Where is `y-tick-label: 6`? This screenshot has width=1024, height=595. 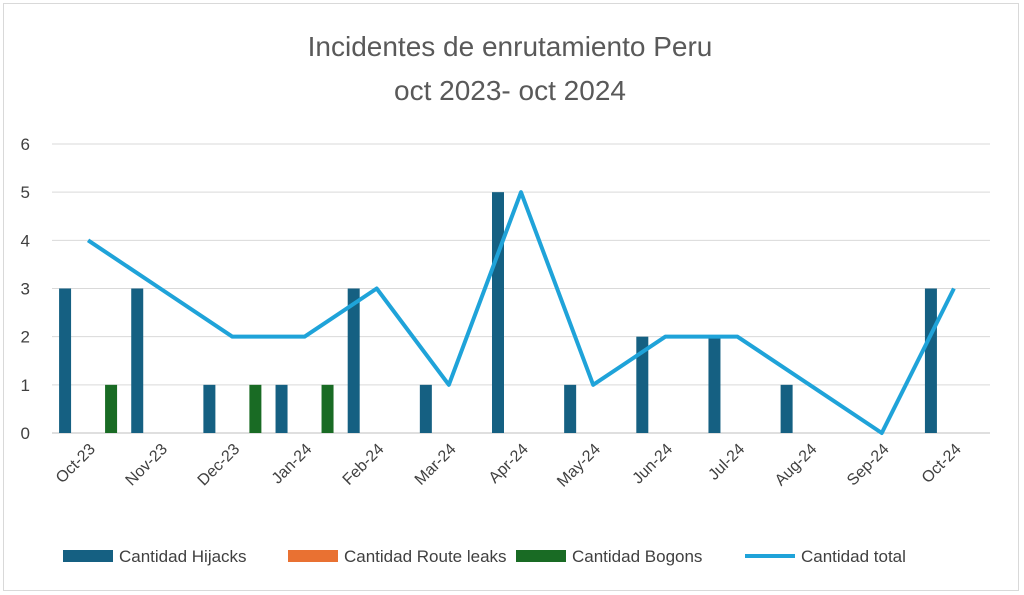 y-tick-label: 6 is located at coordinates (25, 144).